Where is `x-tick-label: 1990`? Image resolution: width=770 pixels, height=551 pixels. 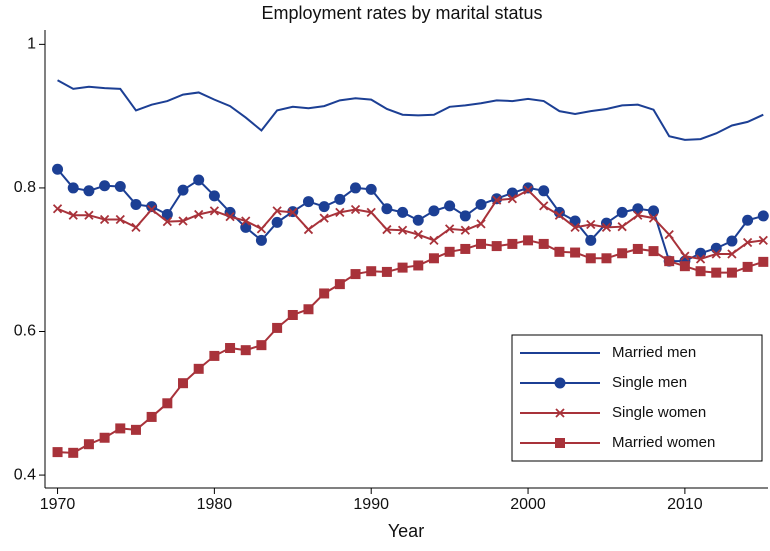
x-tick-label: 1990 is located at coordinates (371, 504).